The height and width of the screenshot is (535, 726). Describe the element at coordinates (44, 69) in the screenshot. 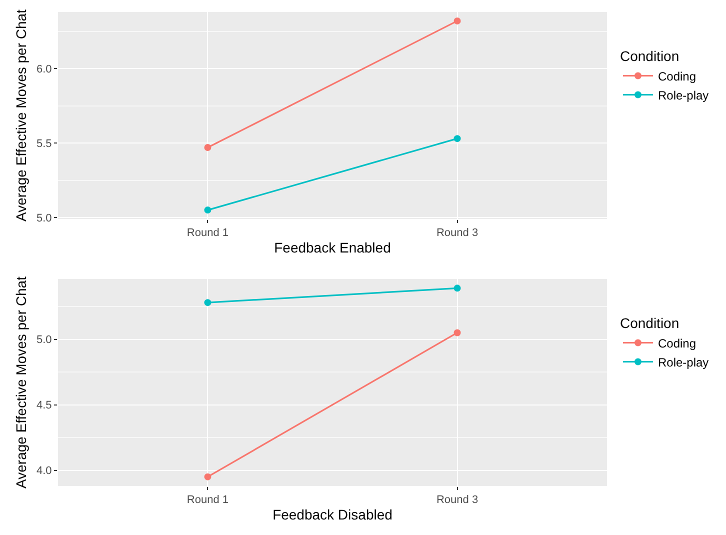

I see `y-tick-label: 6.0` at that location.